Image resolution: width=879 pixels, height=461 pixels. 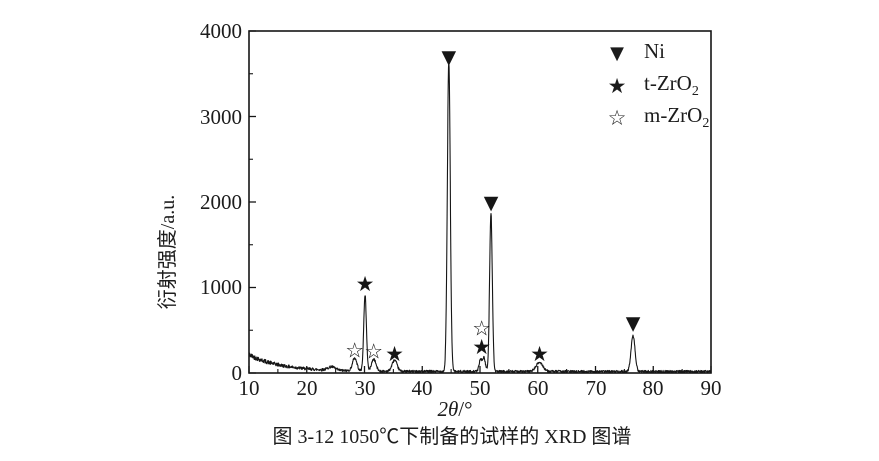 I want to click on x-tick-label: 10, so click(x=249, y=388).